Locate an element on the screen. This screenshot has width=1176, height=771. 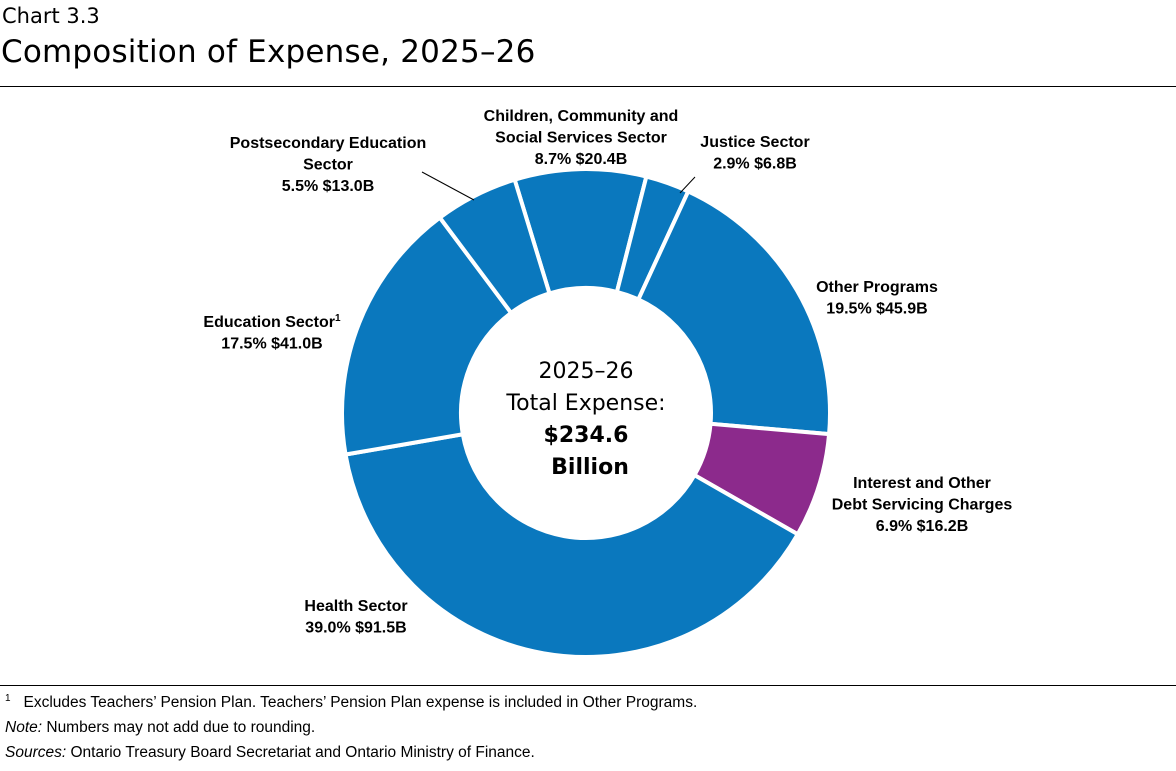
note-label: Note: is located at coordinates (24, 727).